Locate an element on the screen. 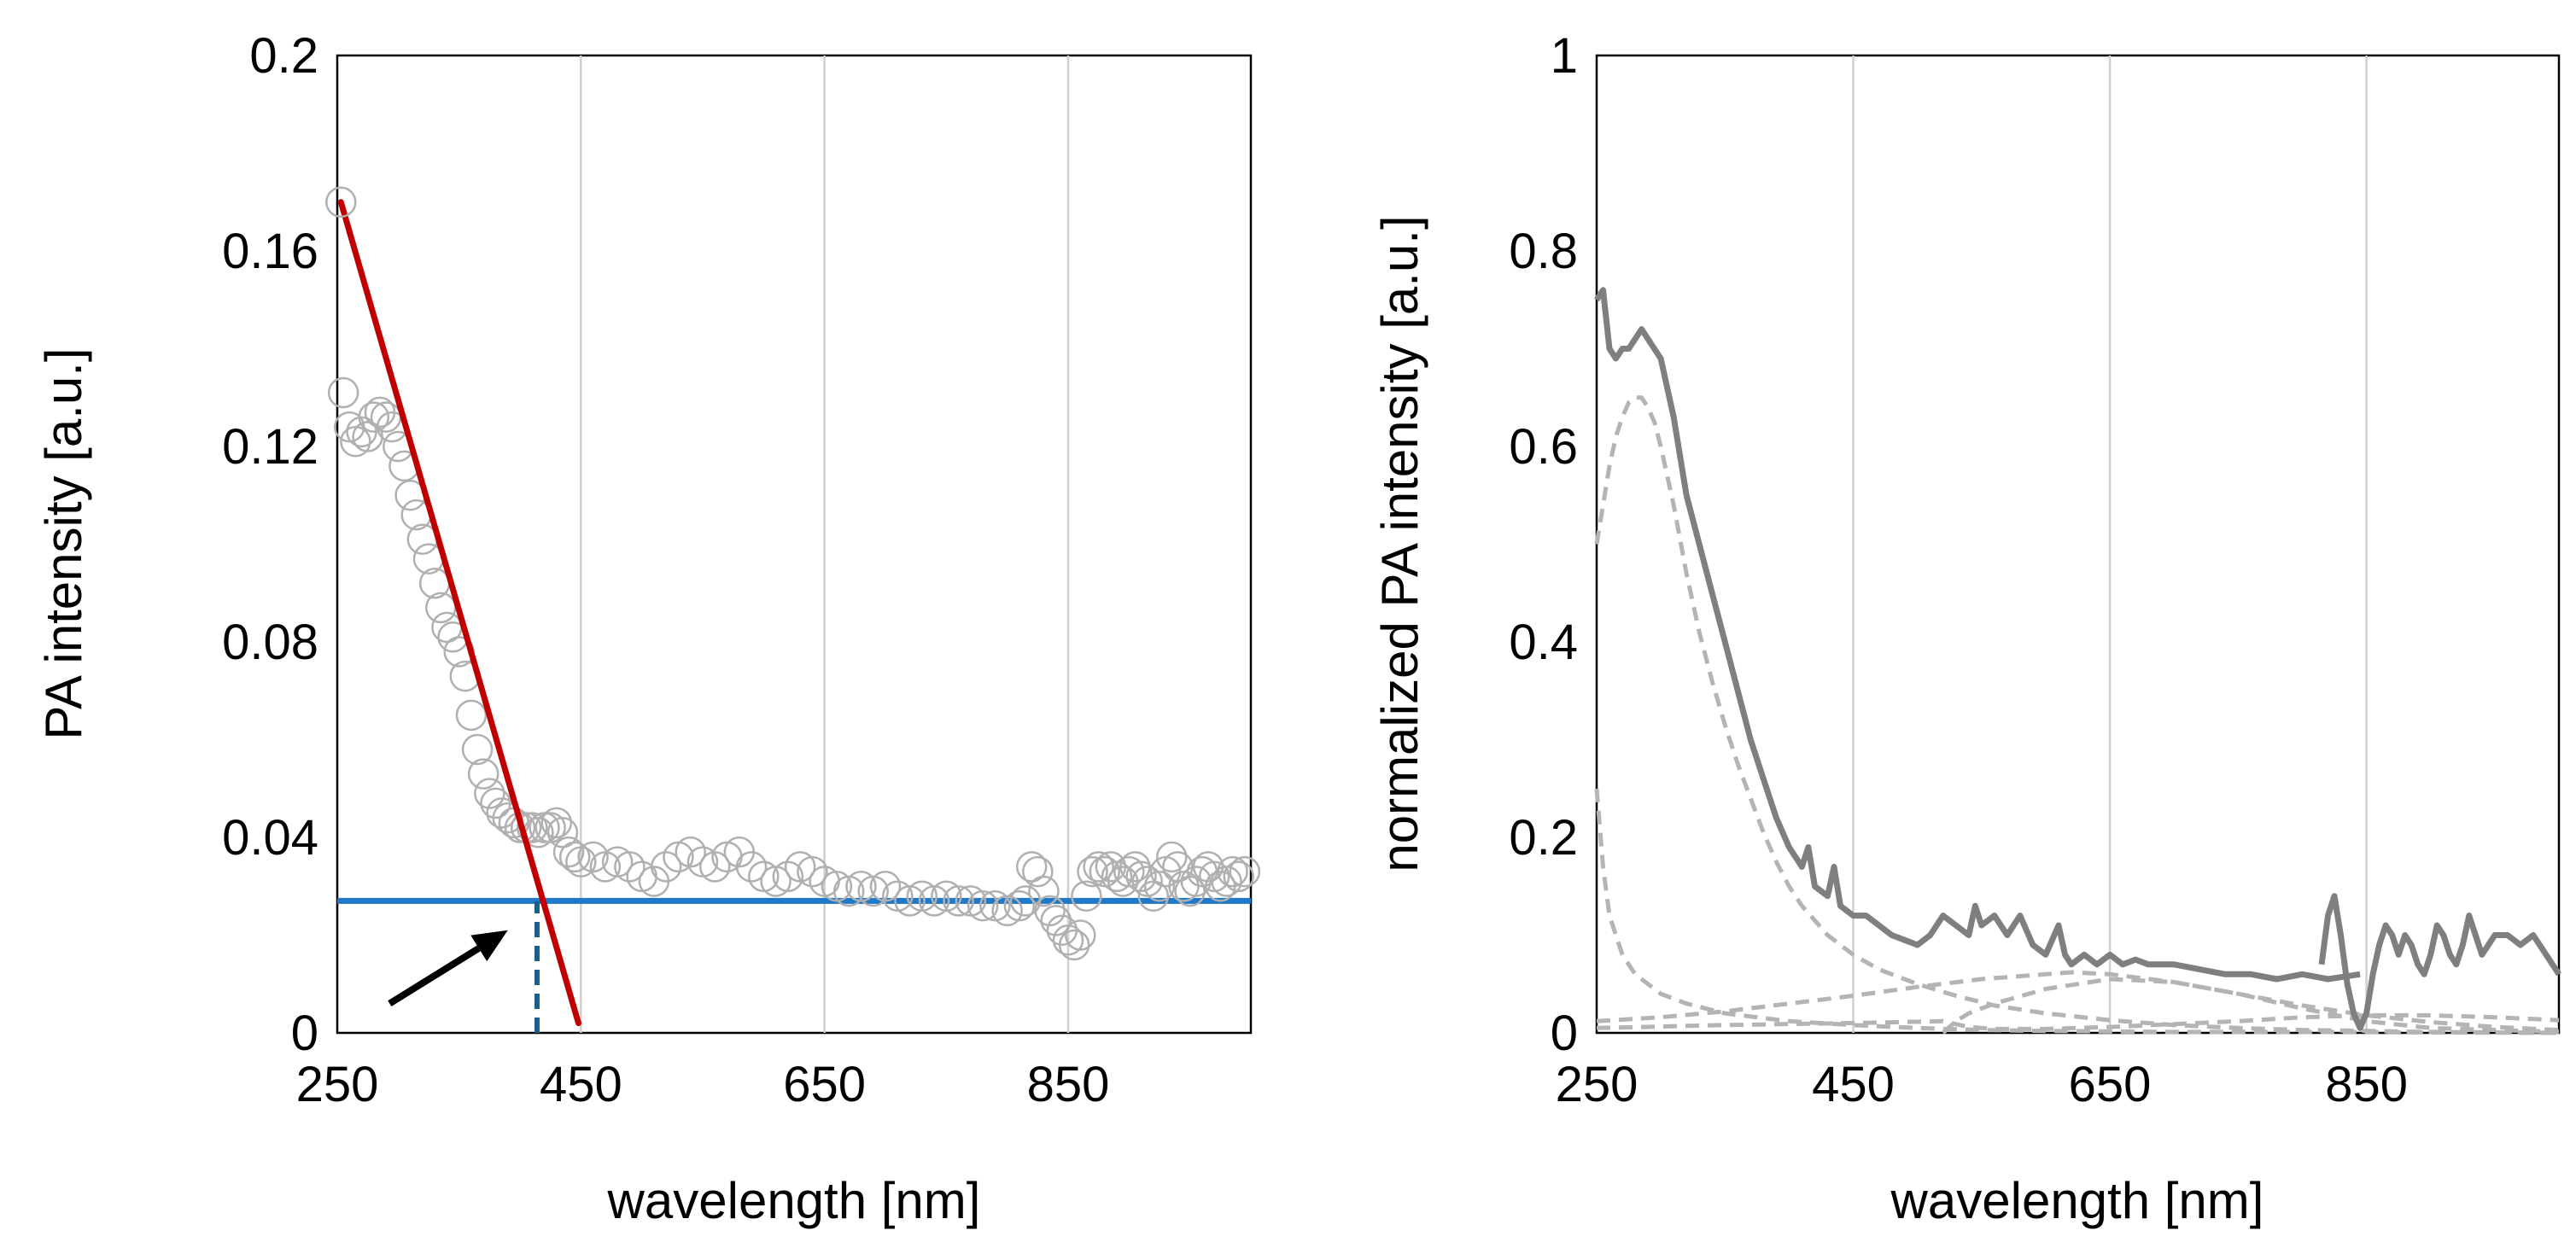  left-x-tick-label: 850 is located at coordinates (1068, 1084).